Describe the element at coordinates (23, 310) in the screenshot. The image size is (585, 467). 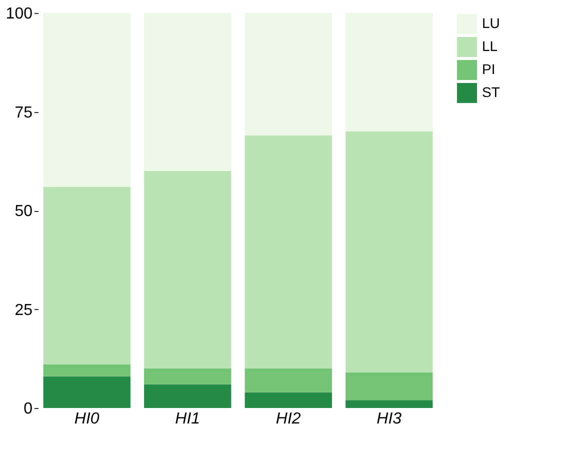
I see `y-tick-label: 25` at that location.